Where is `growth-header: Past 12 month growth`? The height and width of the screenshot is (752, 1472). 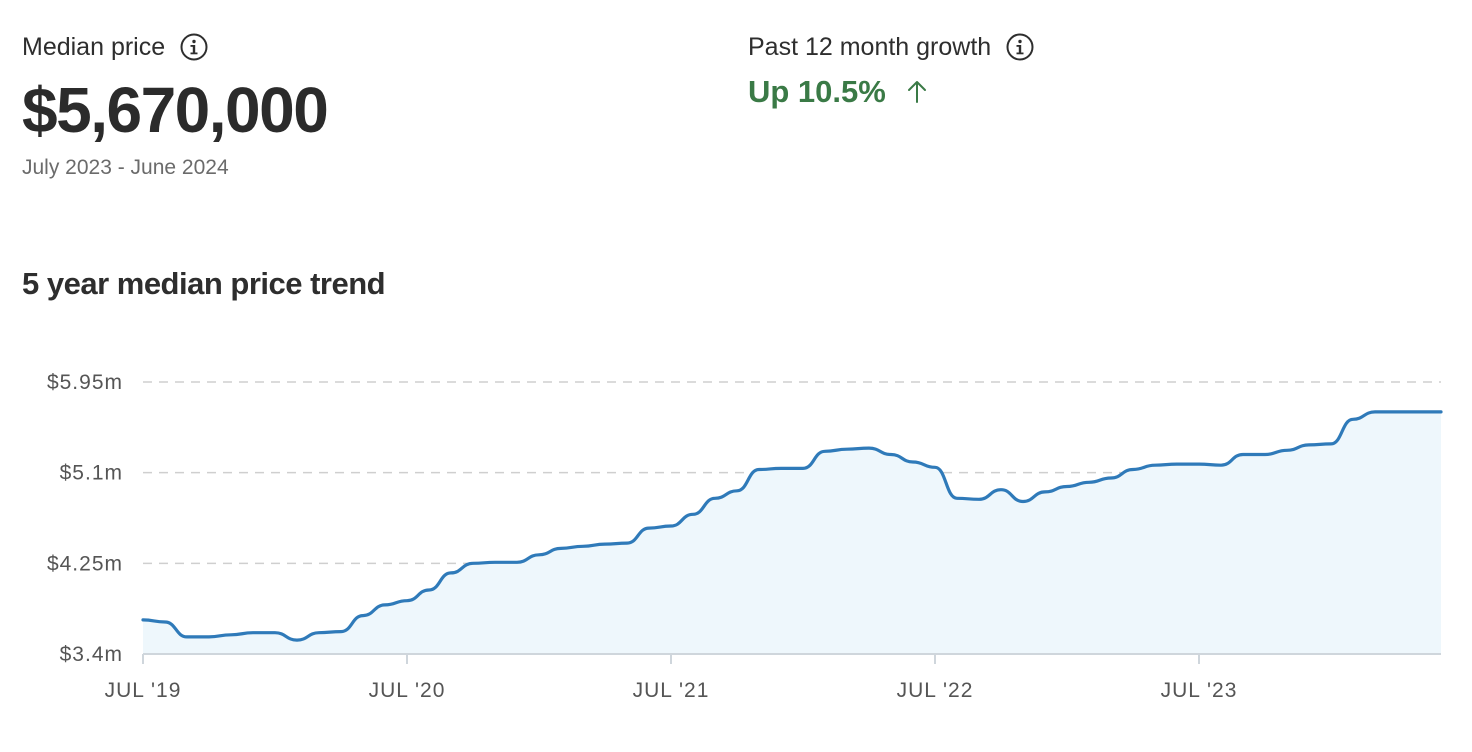
growth-header: Past 12 month growth is located at coordinates (891, 47).